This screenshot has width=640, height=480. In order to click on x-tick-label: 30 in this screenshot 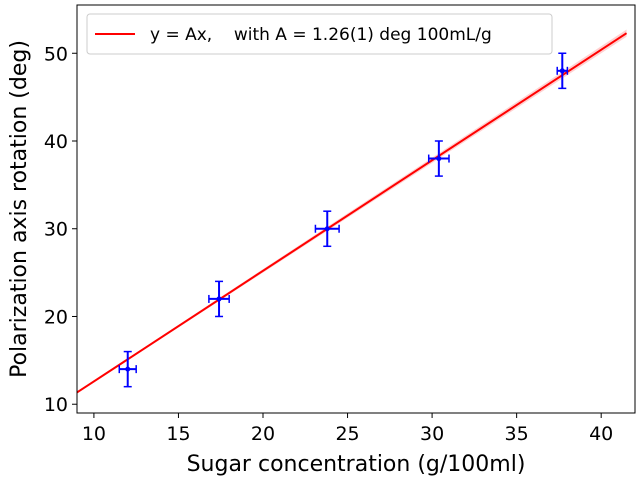, I will do `click(432, 434)`.